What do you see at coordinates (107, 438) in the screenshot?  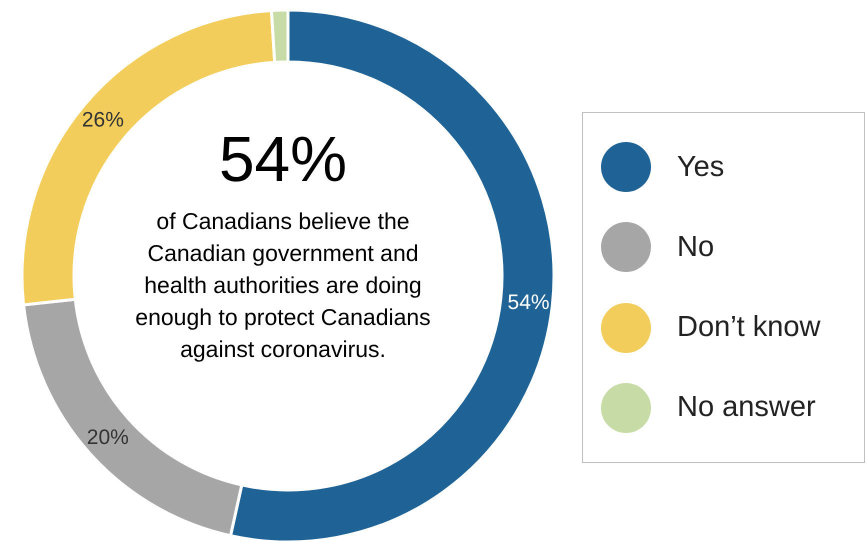 I see `data-label: 20%` at bounding box center [107, 438].